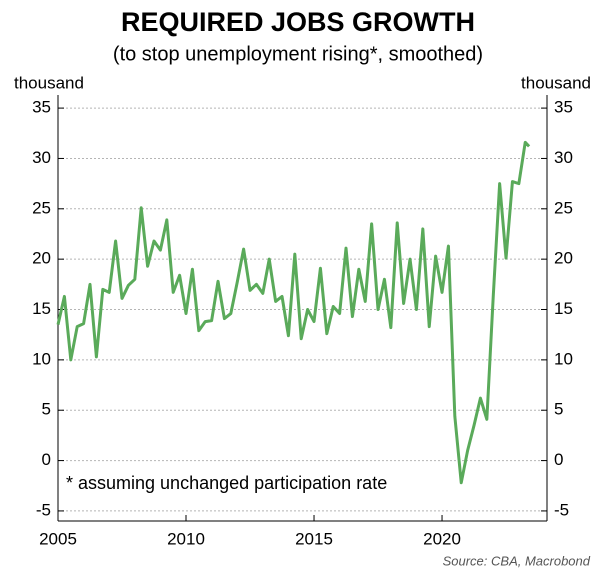 This screenshot has width=597, height=581. I want to click on x-tick-label: 2005, so click(58, 538).